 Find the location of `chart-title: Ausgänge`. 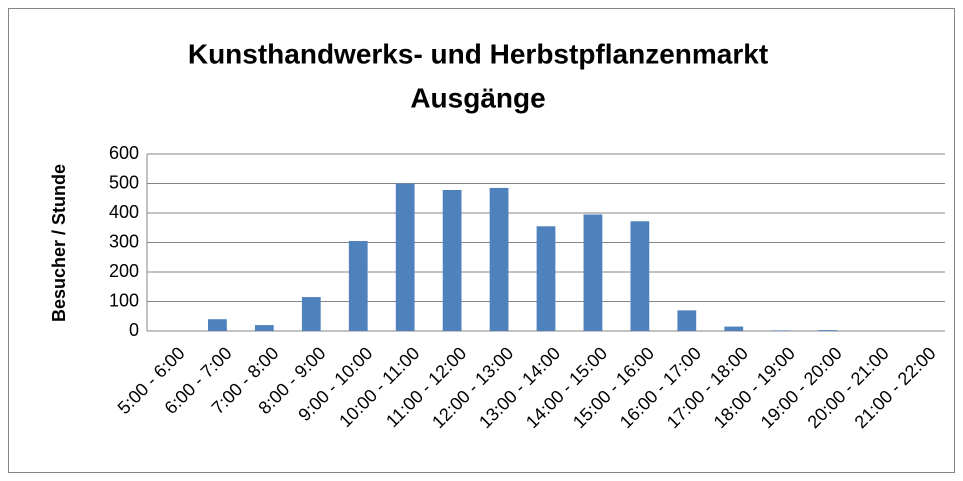

chart-title: Ausgänge is located at coordinates (477, 97).